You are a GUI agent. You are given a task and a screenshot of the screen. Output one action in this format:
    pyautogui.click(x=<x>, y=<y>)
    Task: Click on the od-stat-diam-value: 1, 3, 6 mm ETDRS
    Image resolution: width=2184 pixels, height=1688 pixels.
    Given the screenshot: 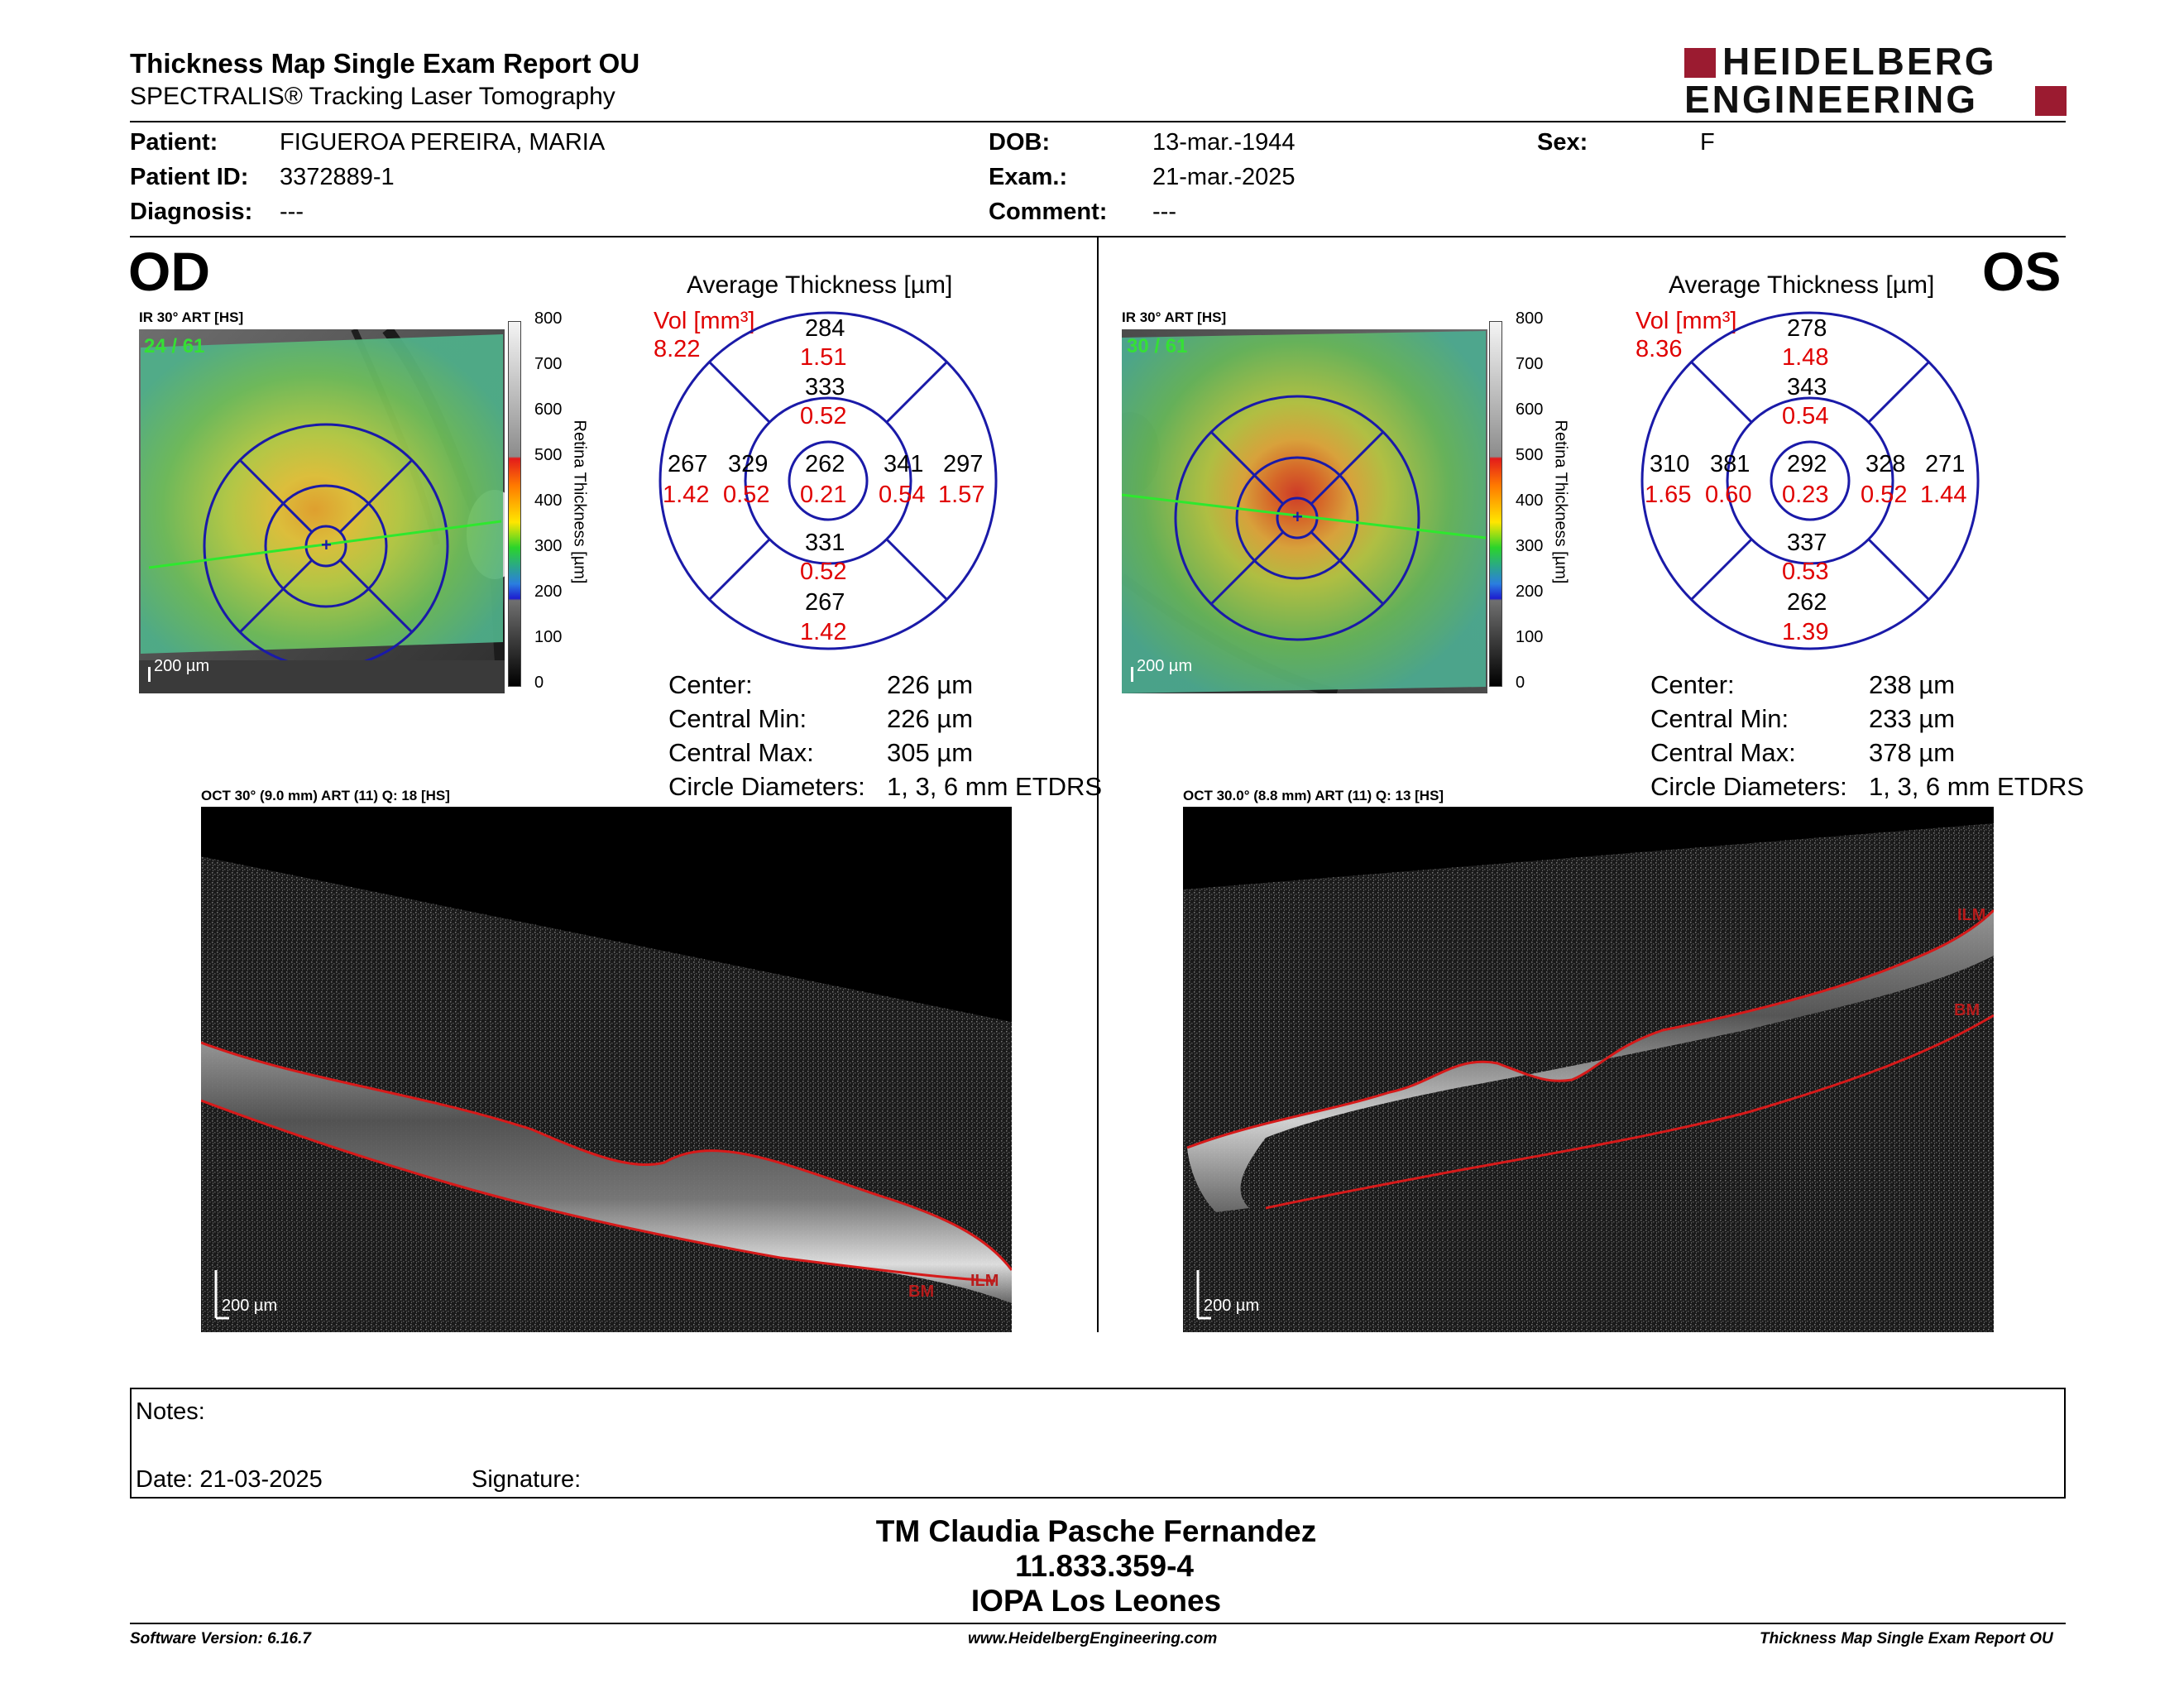 What is the action you would take?
    pyautogui.click(x=995, y=786)
    